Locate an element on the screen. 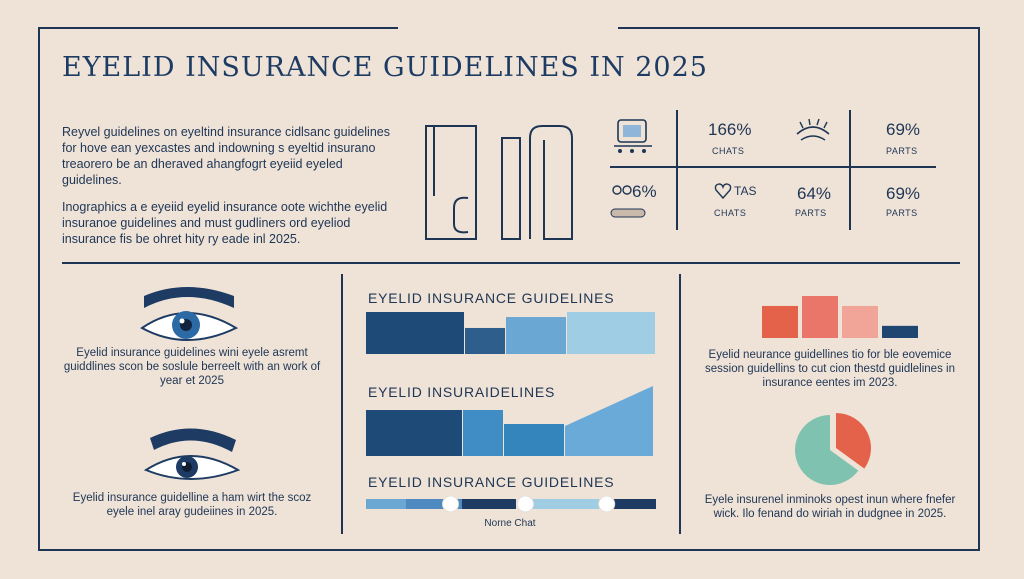 The width and height of the screenshot is (1024, 579). eye-icon-top is located at coordinates (189, 314).